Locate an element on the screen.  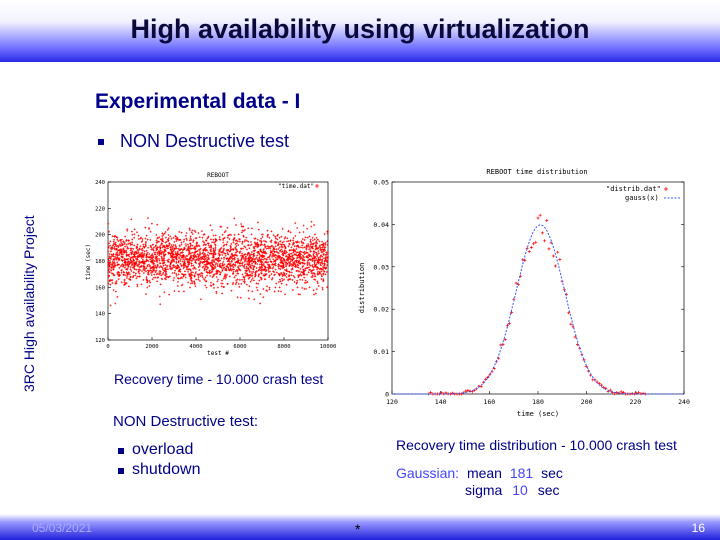
mean-value: 181 is located at coordinates (521, 473).